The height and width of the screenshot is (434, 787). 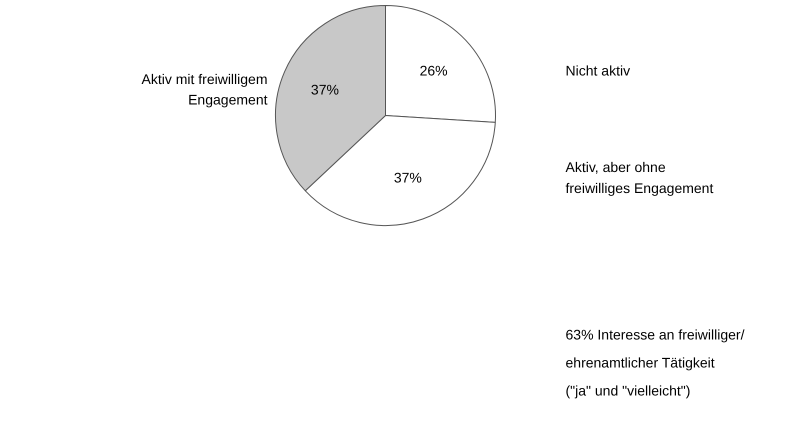 What do you see at coordinates (434, 70) in the screenshot?
I see `data-label: 26%` at bounding box center [434, 70].